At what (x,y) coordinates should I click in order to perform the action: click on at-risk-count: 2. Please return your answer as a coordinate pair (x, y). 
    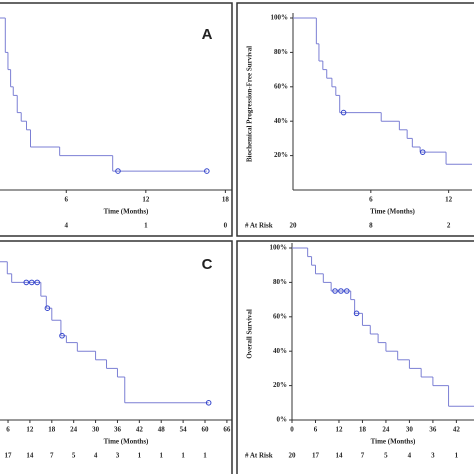
    Looking at the image, I should click on (449, 226).